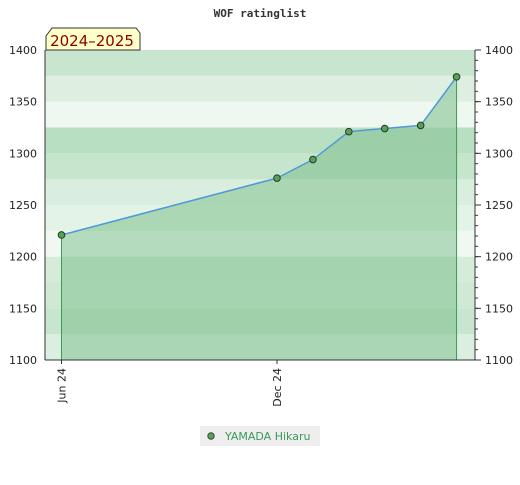 The height and width of the screenshot is (485, 520). I want to click on y-tick-label-right: 1350, so click(499, 102).